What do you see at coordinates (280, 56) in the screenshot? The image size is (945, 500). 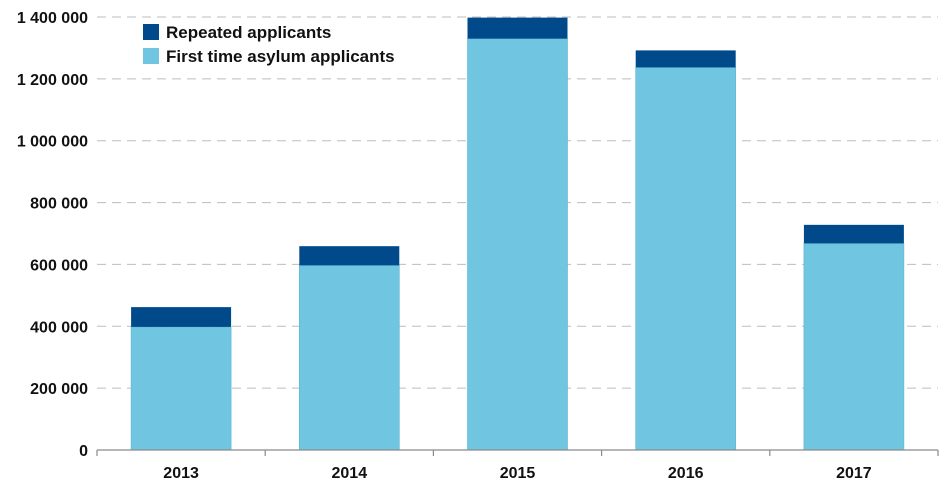 I see `legend-label-first-time: First time asylum applicants` at bounding box center [280, 56].